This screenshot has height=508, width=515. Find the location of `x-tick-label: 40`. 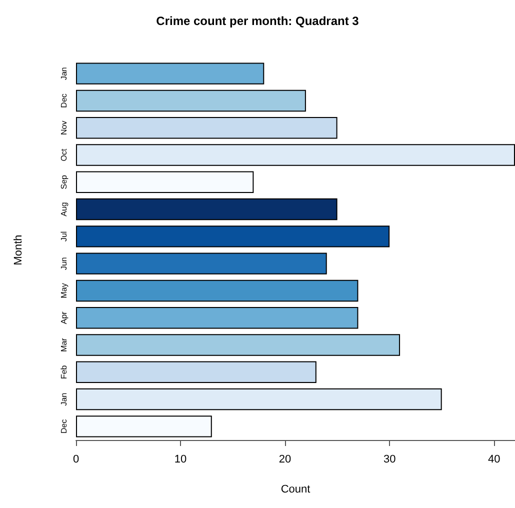

x-tick-label: 40 is located at coordinates (494, 460).